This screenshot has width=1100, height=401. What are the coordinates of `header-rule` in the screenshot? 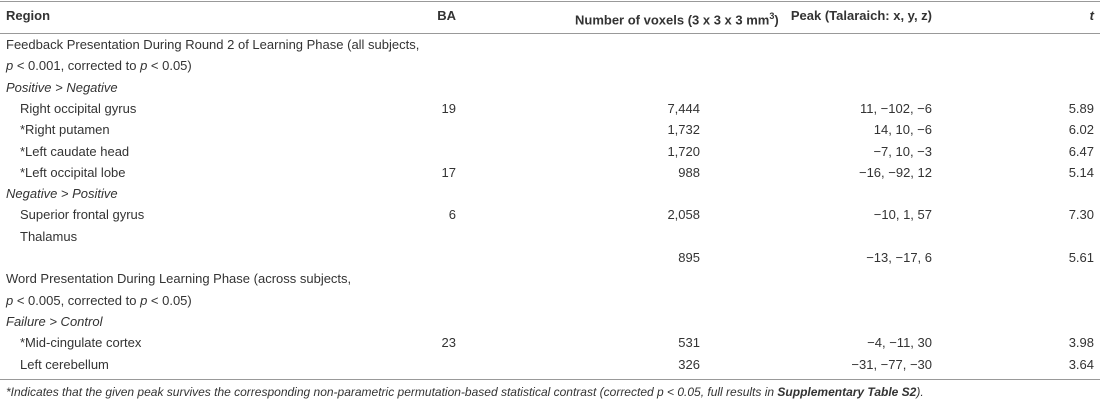 It's located at (550, 33).